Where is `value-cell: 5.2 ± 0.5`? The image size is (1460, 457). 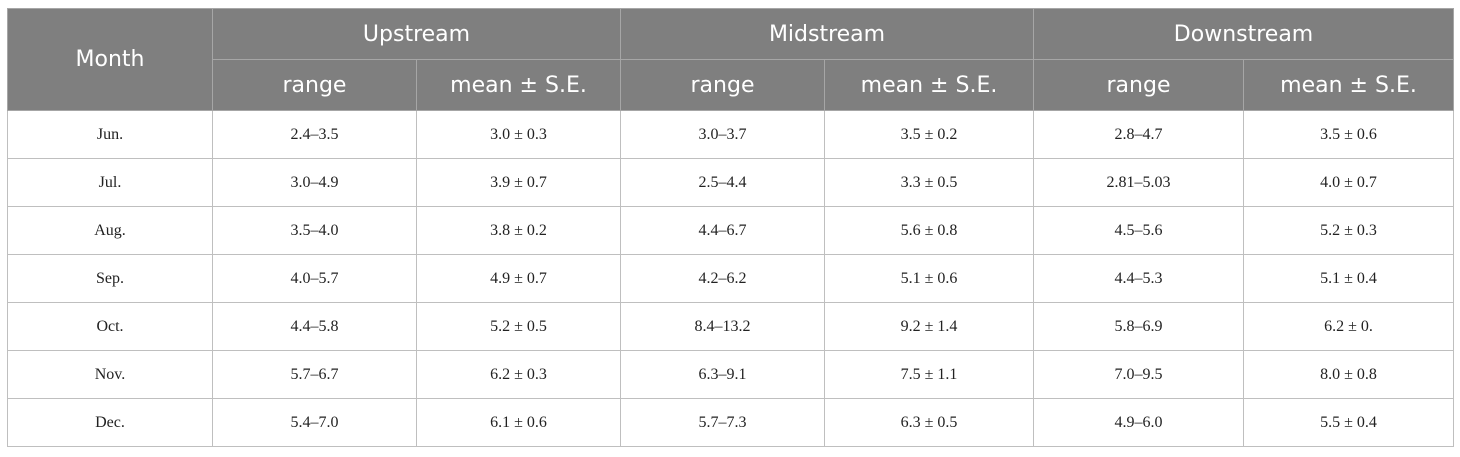
value-cell: 5.2 ± 0.5 is located at coordinates (518, 326).